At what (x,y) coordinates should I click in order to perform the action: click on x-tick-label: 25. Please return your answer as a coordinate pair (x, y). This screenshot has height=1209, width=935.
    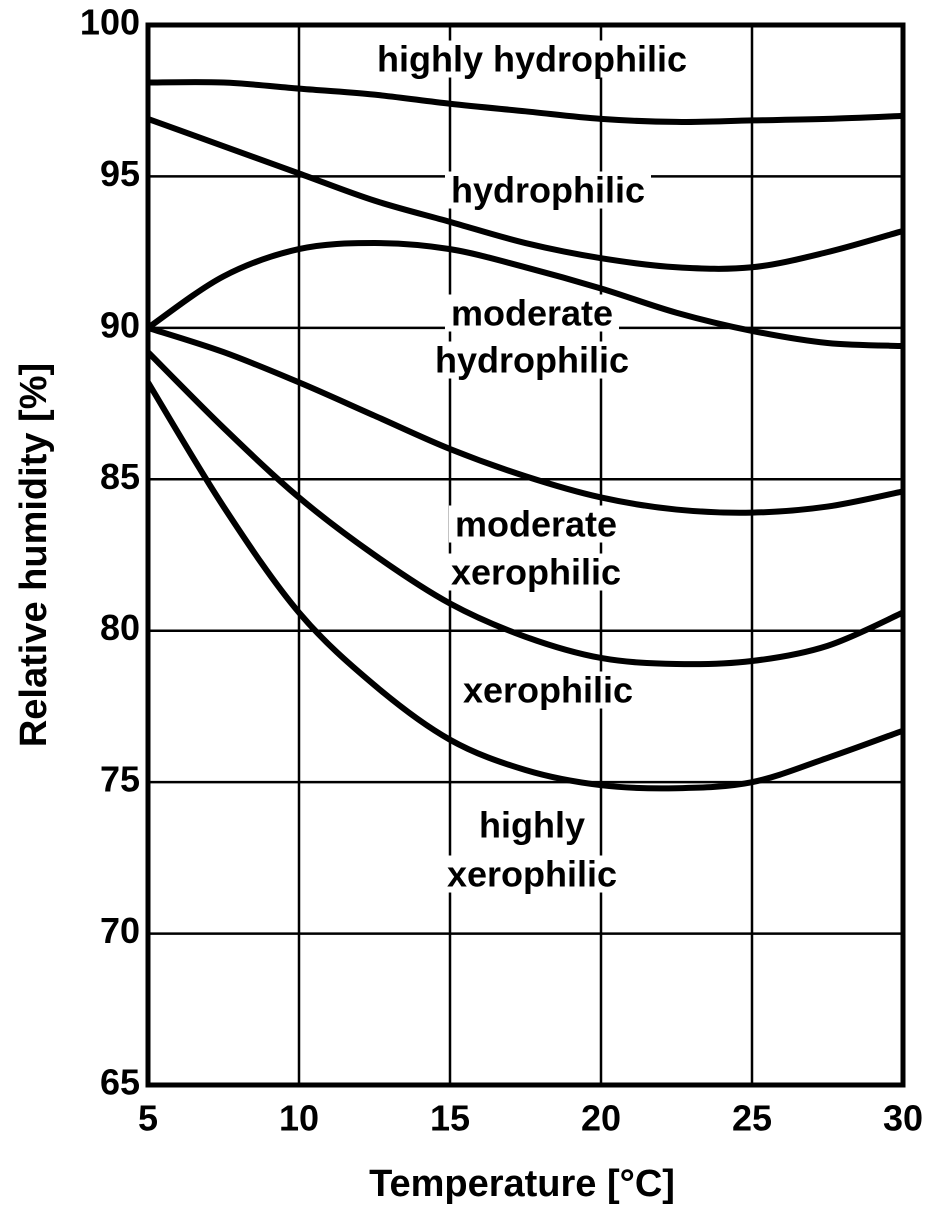
    Looking at the image, I should click on (752, 1118).